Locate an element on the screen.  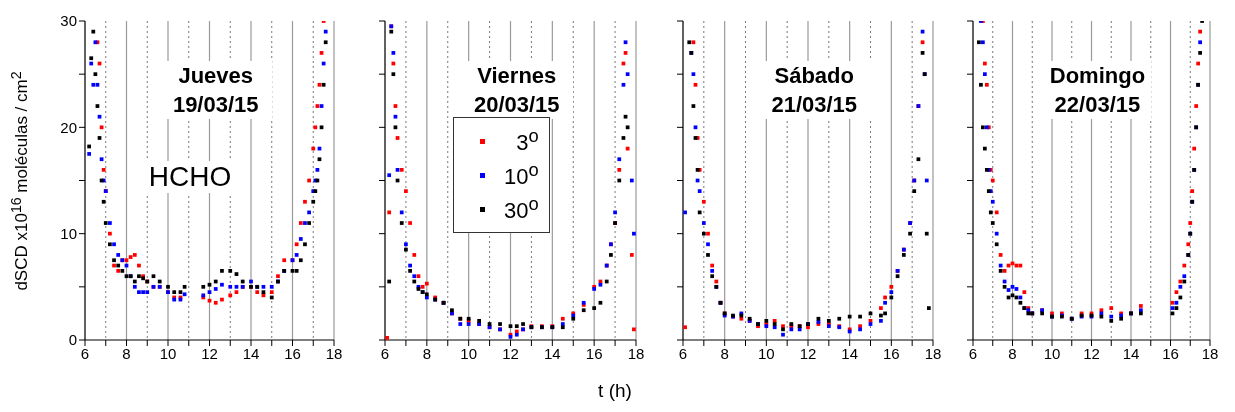
x-axis-title: t (h) is located at coordinates (615, 391).